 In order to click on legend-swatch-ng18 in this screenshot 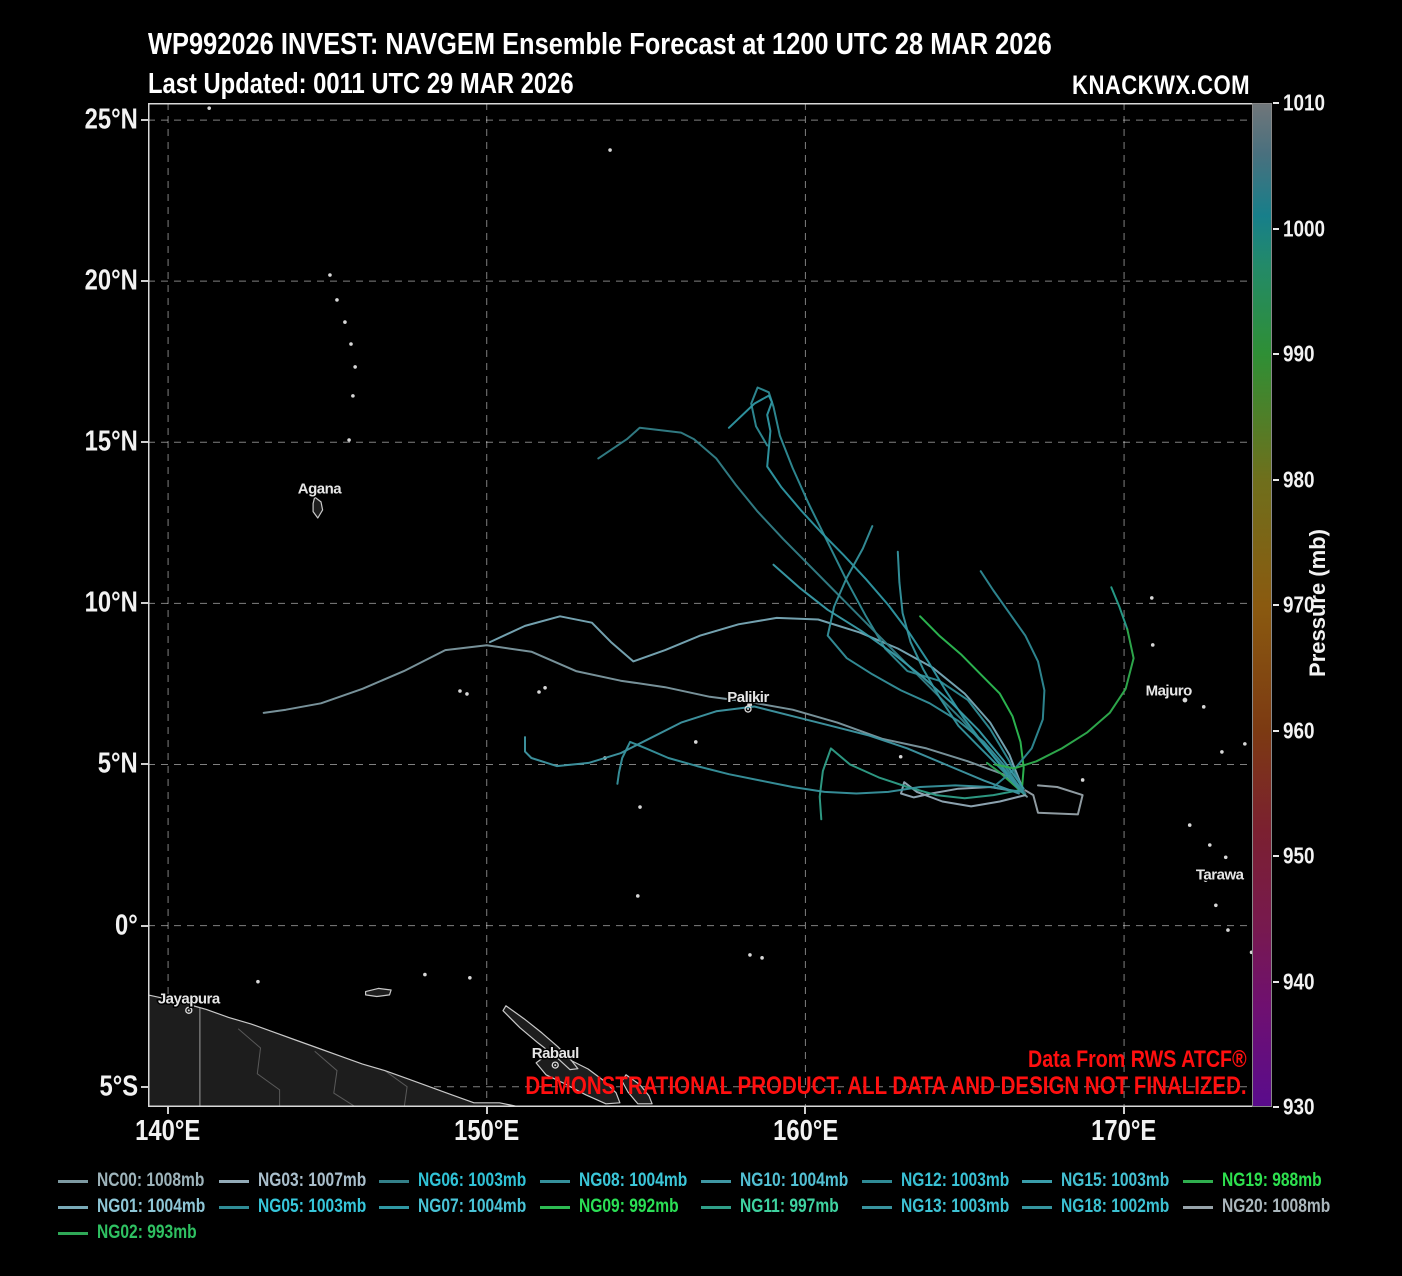, I will do `click(1037, 1207)`.